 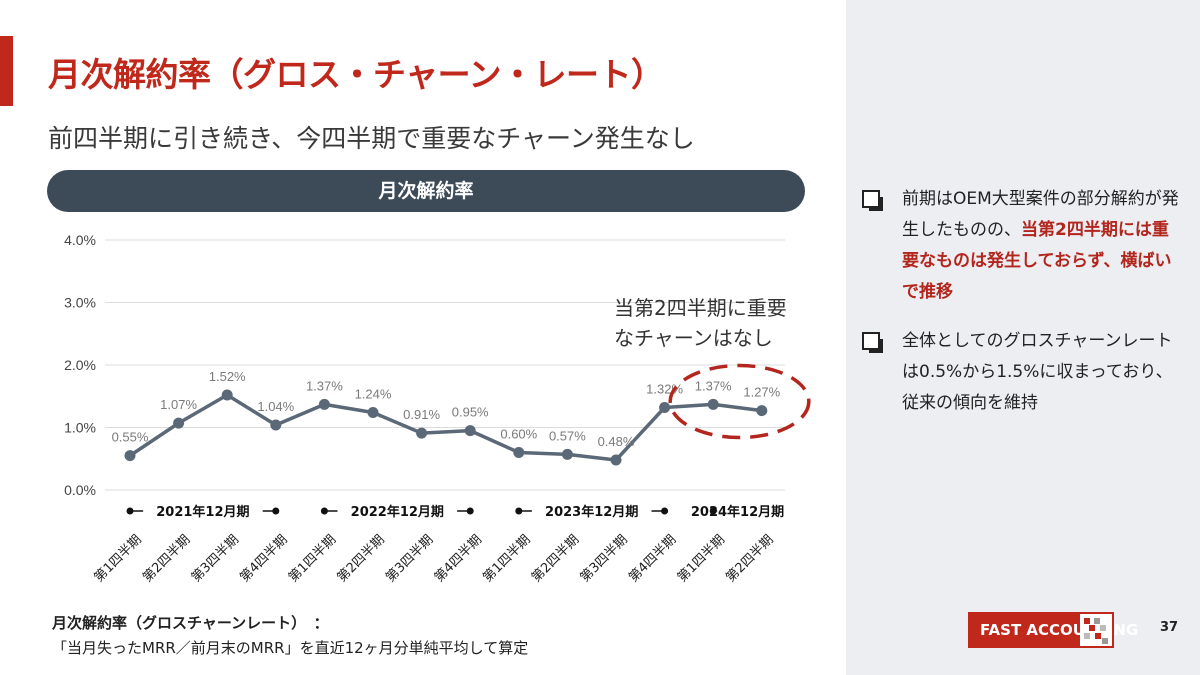 I want to click on logo-text: FAST ACCOUNTING, so click(x=1059, y=630).